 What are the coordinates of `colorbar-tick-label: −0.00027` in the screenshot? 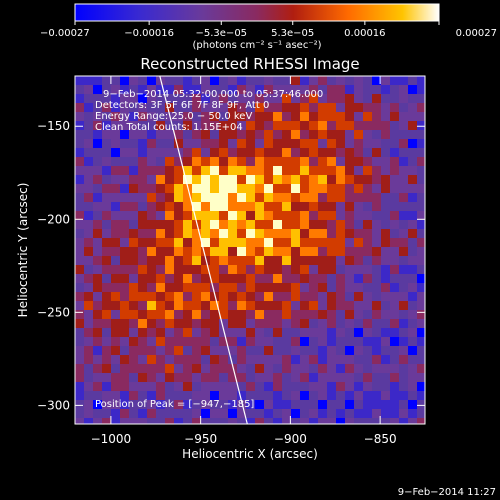 It's located at (65, 33).